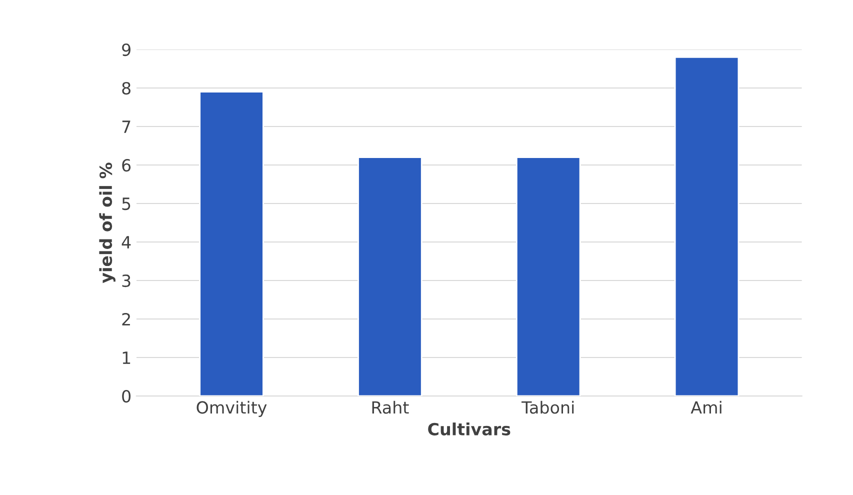  What do you see at coordinates (126, 126) in the screenshot?
I see `y-tick-label: 7` at bounding box center [126, 126].